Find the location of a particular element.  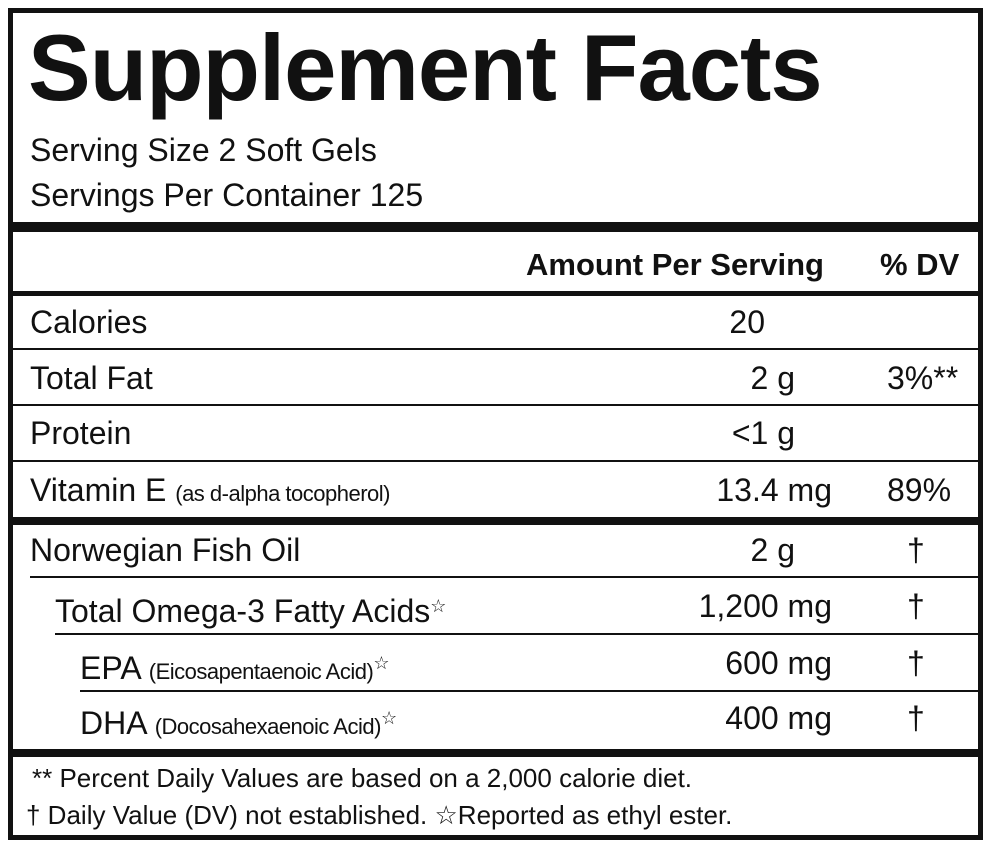

medium-rule is located at coordinates (496, 293).